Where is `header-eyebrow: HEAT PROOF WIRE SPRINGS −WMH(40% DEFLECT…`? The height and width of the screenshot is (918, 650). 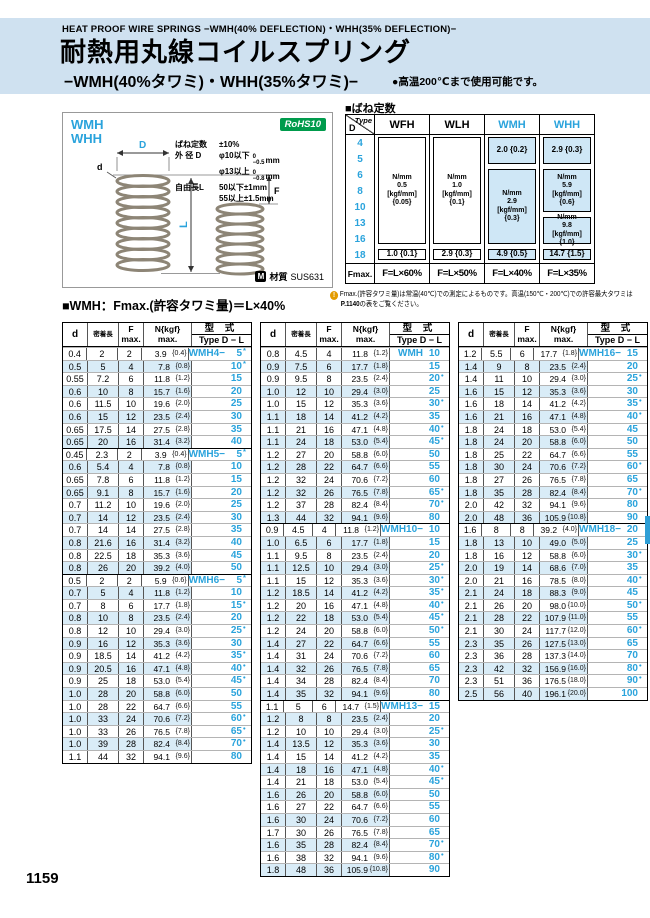
header-eyebrow: HEAT PROOF WIRE SPRINGS −WMH(40% DEFLECT… is located at coordinates (259, 29).